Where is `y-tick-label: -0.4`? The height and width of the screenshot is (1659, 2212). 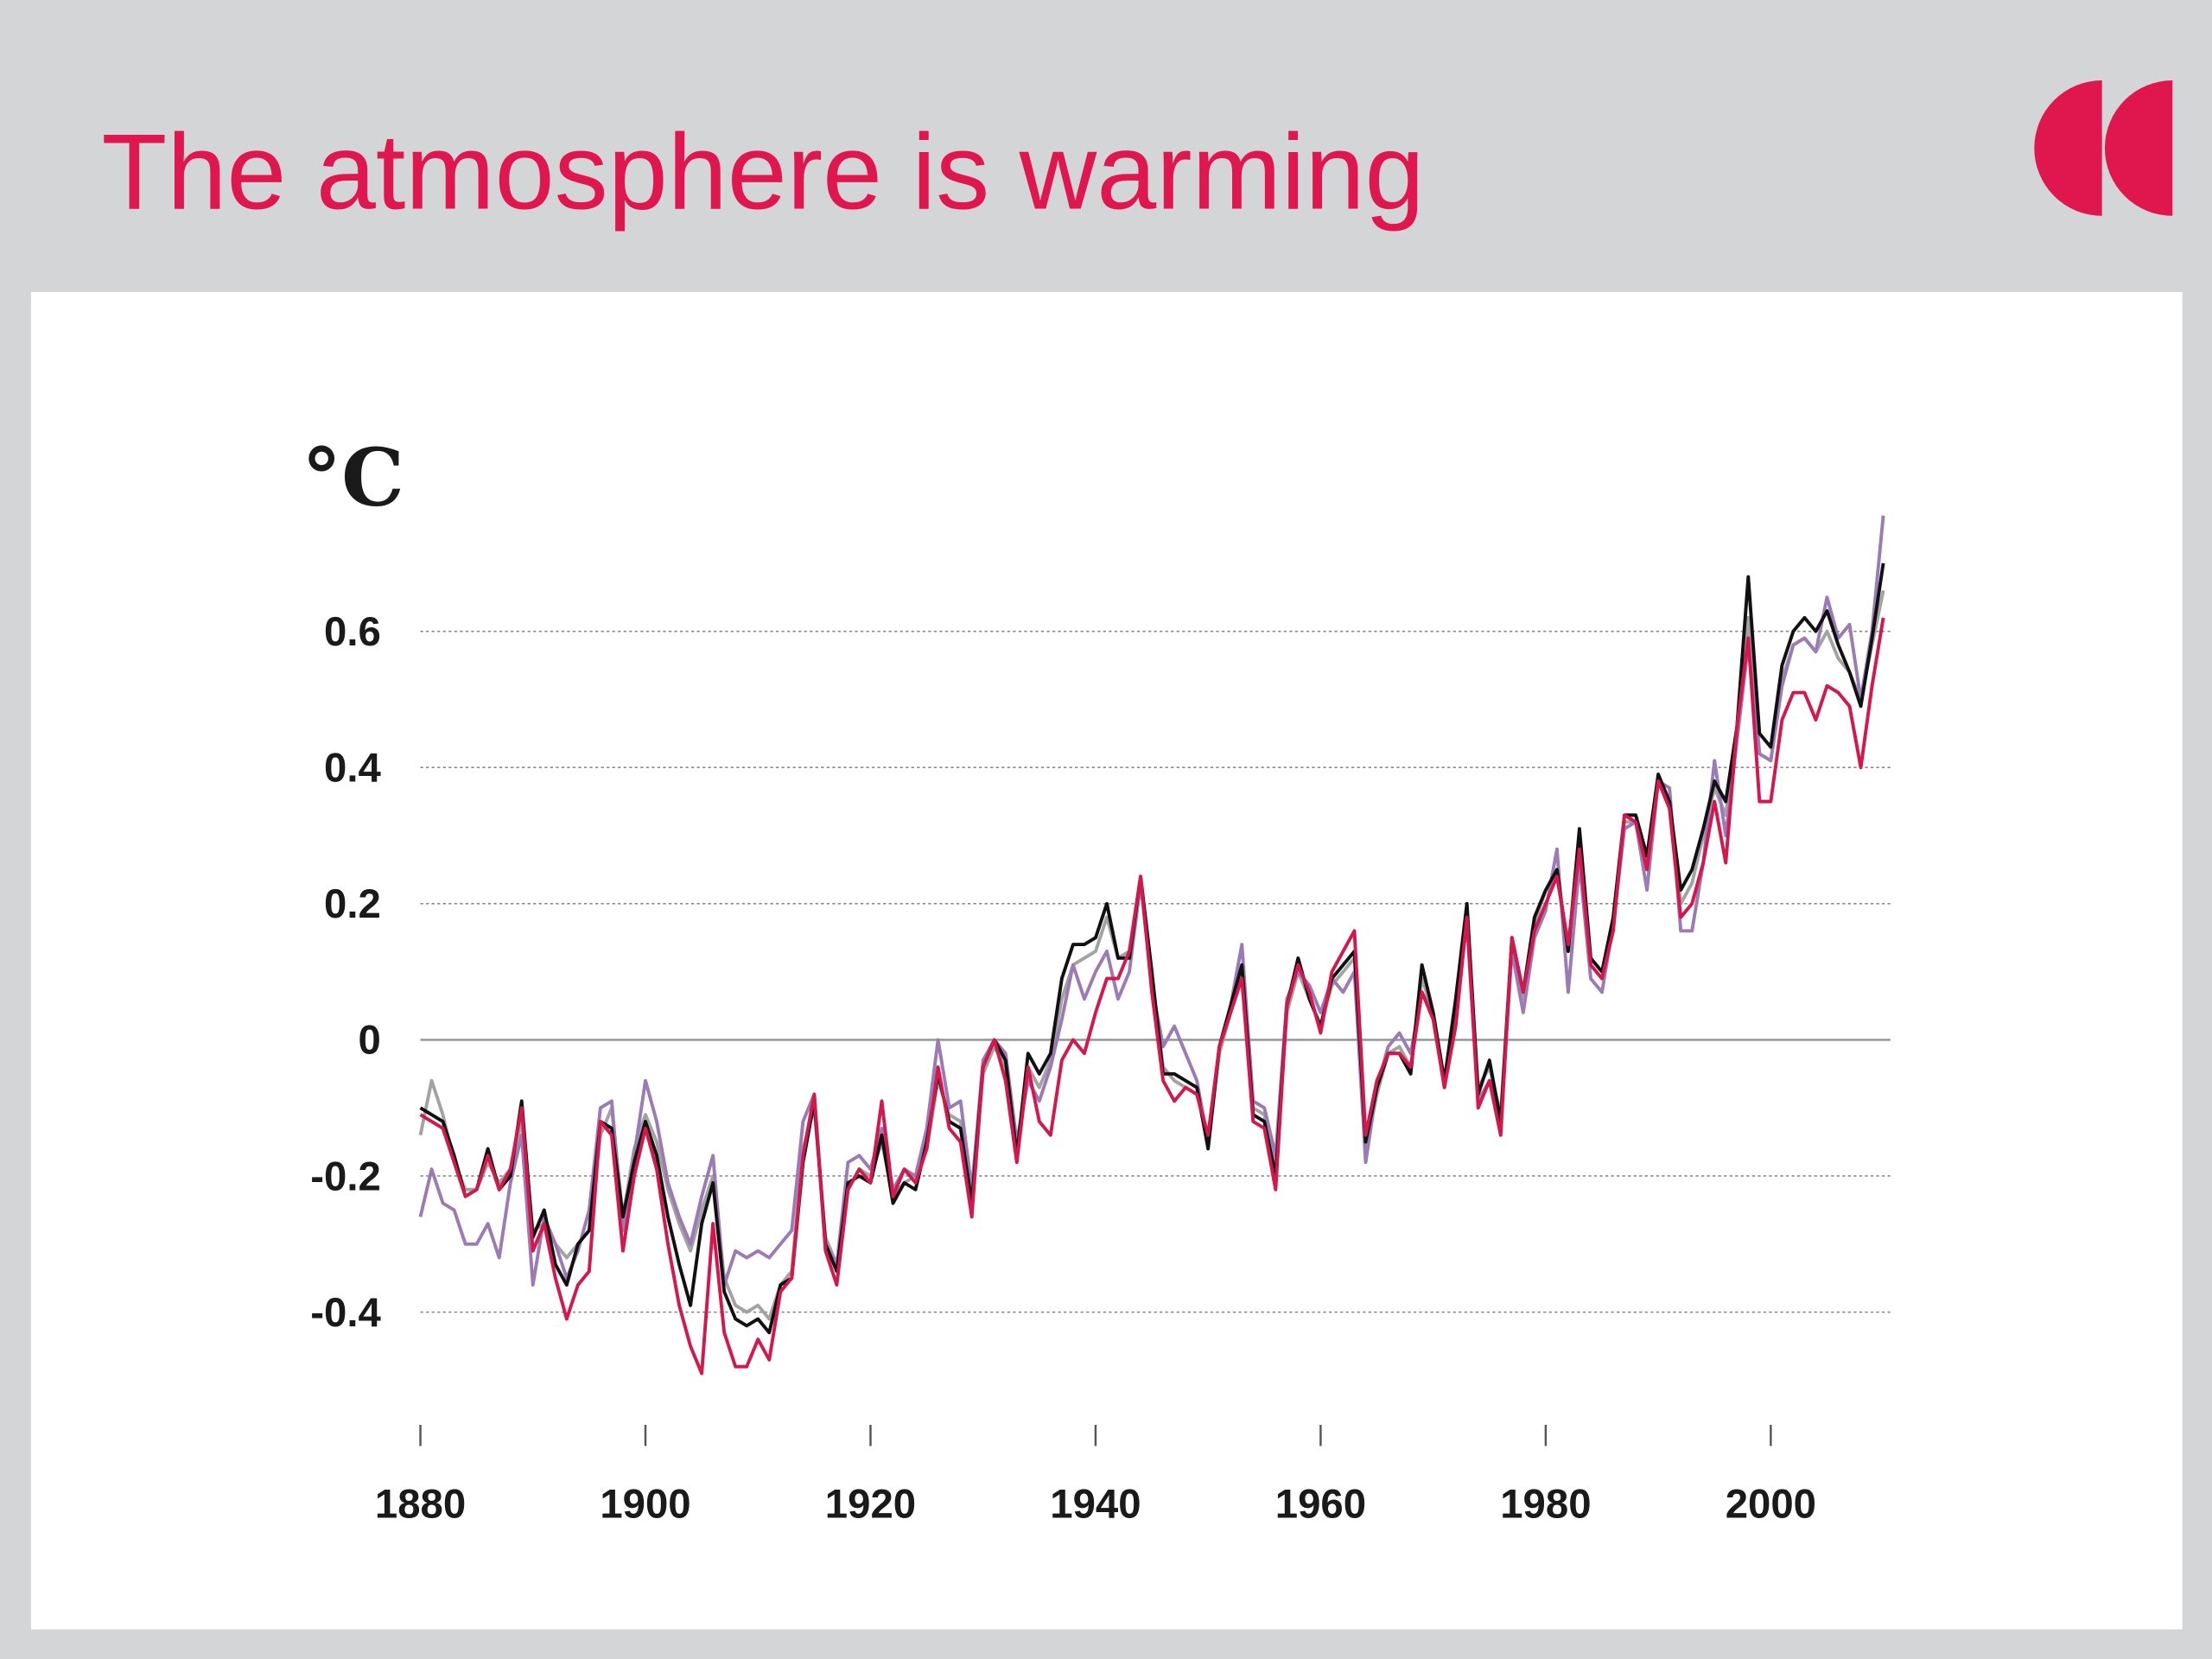 y-tick-label: -0.4 is located at coordinates (345, 1313).